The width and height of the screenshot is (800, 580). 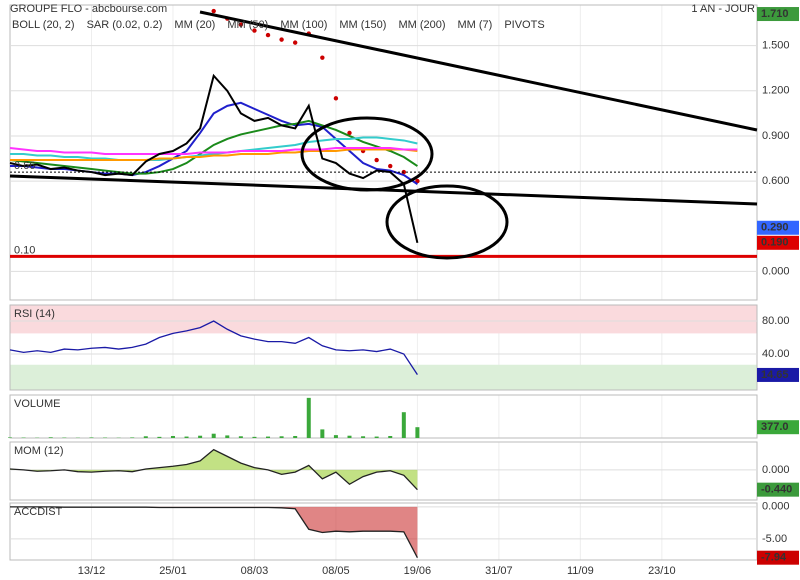 I want to click on legend-item: MM (200), so click(x=421, y=25).